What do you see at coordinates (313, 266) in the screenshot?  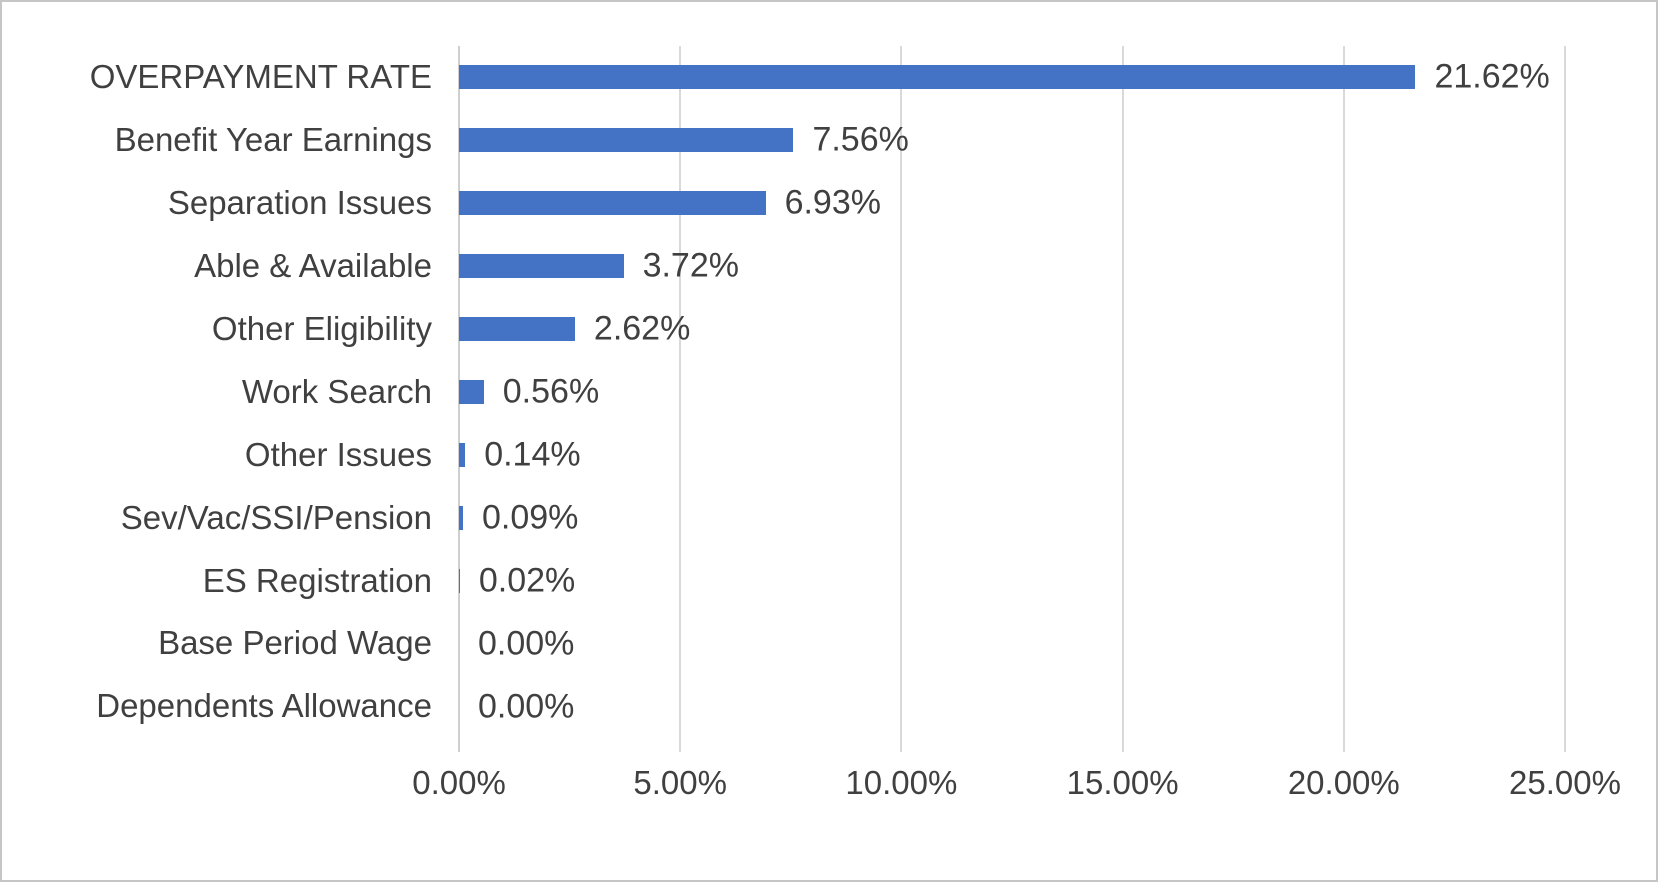 I see `category-label: Able & Available` at bounding box center [313, 266].